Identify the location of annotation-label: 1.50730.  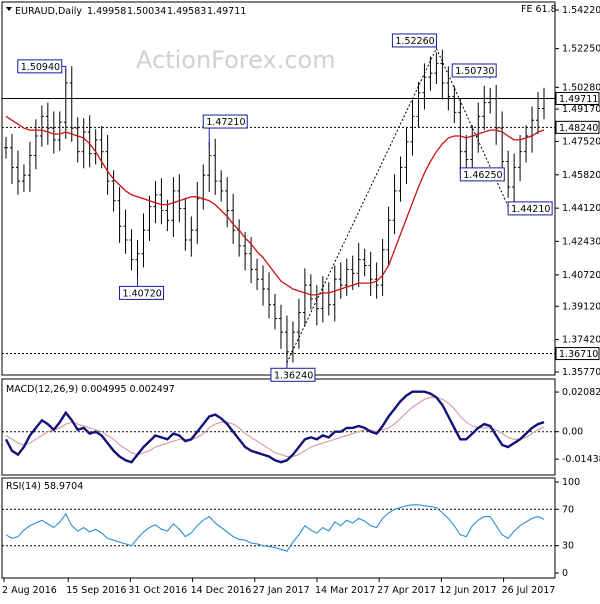
(474, 71).